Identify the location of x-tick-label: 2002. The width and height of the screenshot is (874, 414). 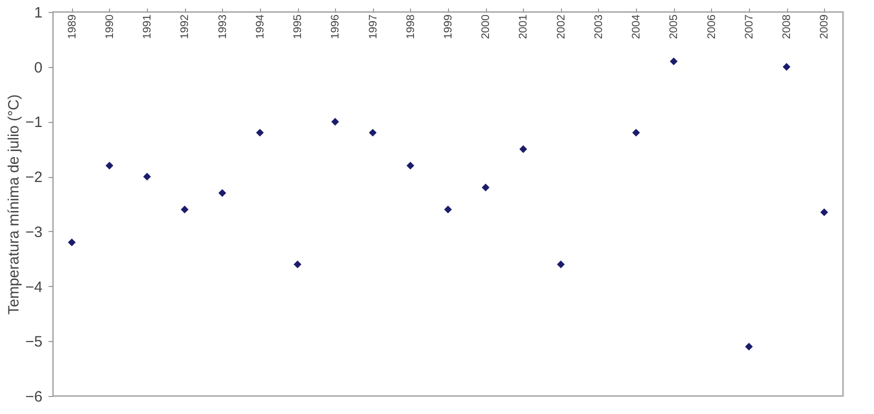
(561, 26).